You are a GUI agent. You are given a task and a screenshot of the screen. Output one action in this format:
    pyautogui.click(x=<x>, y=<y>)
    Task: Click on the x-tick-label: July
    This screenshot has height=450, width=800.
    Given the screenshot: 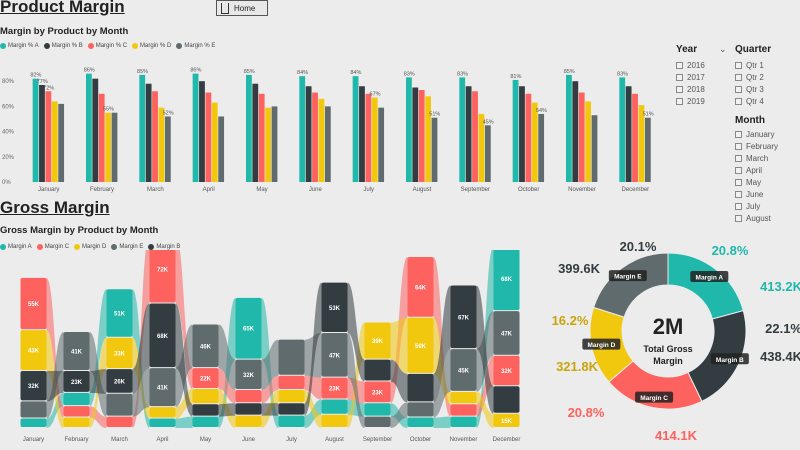 What is the action you would take?
    pyautogui.click(x=291, y=440)
    